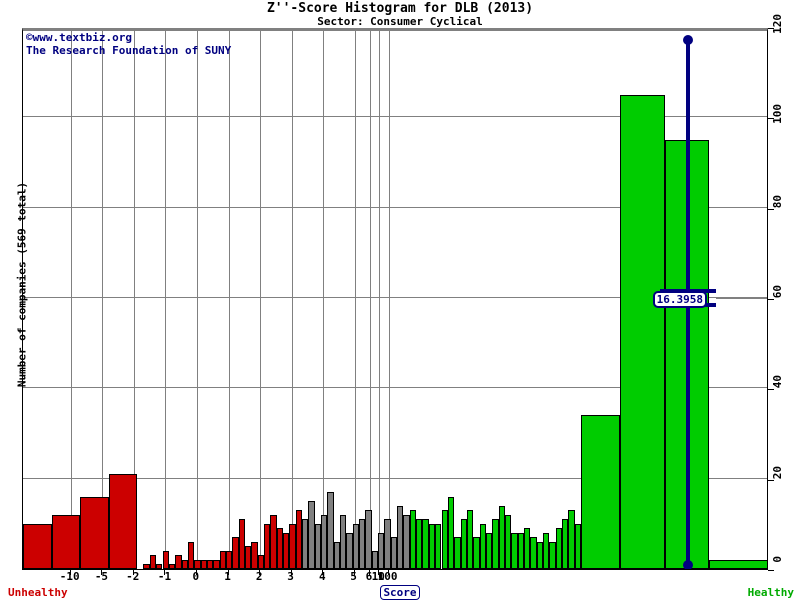 This screenshot has width=800, height=600. Describe the element at coordinates (164, 576) in the screenshot. I see `x-axis-tick-label: -1` at that location.